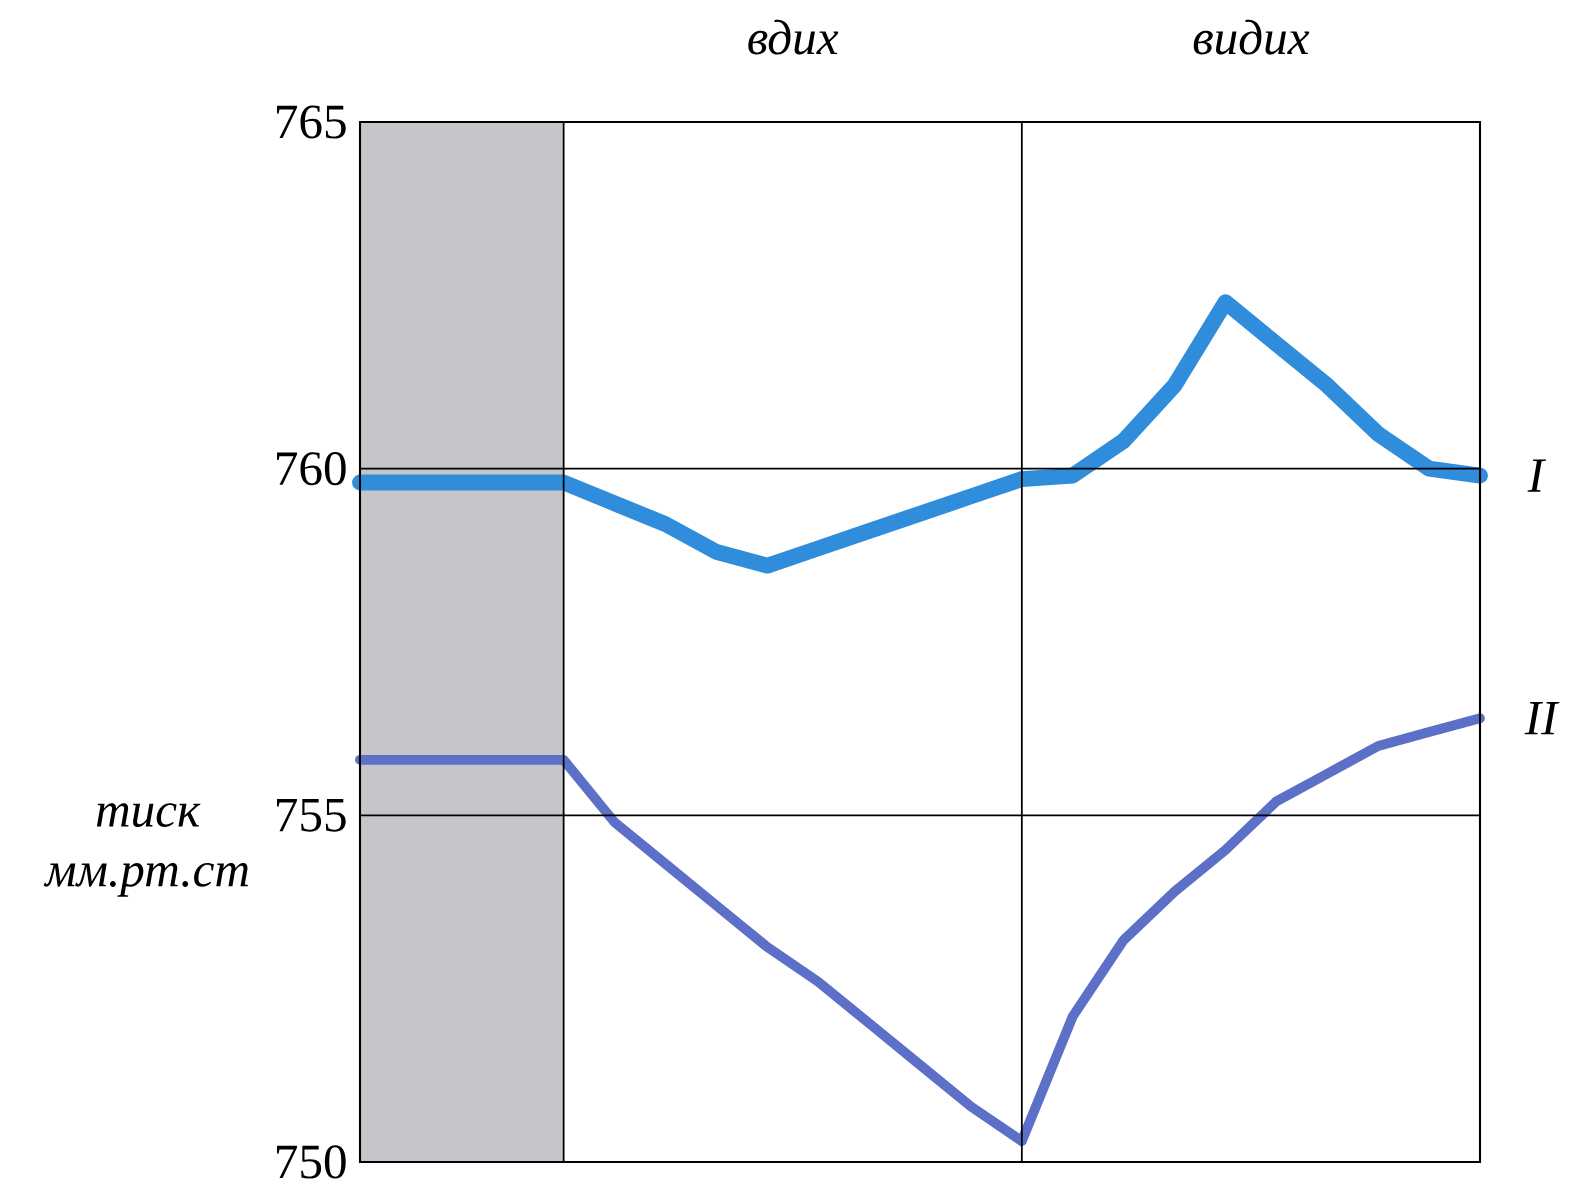 This screenshot has width=1593, height=1202. Describe the element at coordinates (145, 850) in the screenshot. I see `y-axis-title: тиск мм.рт.ст` at that location.